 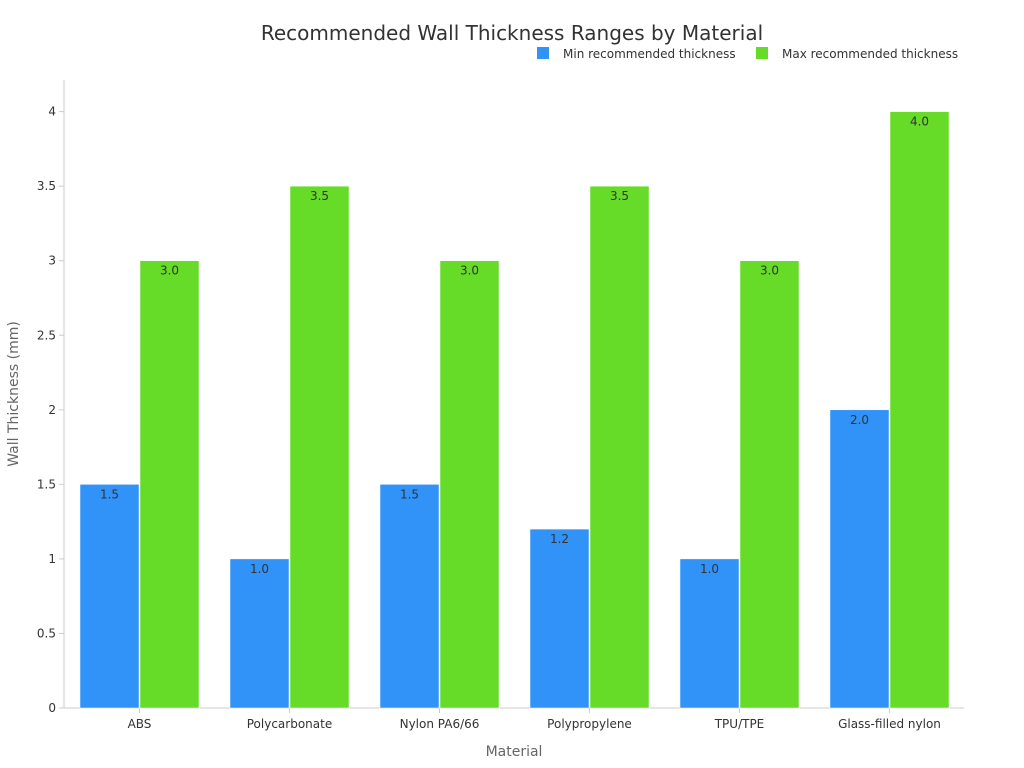 What do you see at coordinates (514, 752) in the screenshot?
I see `x-axis-label: Material` at bounding box center [514, 752].